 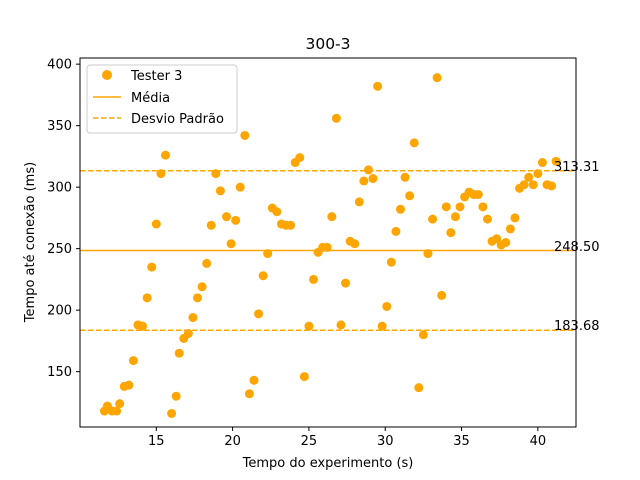 I want to click on legend: Tester 3 Média Desvio Padrão, so click(x=162, y=99).